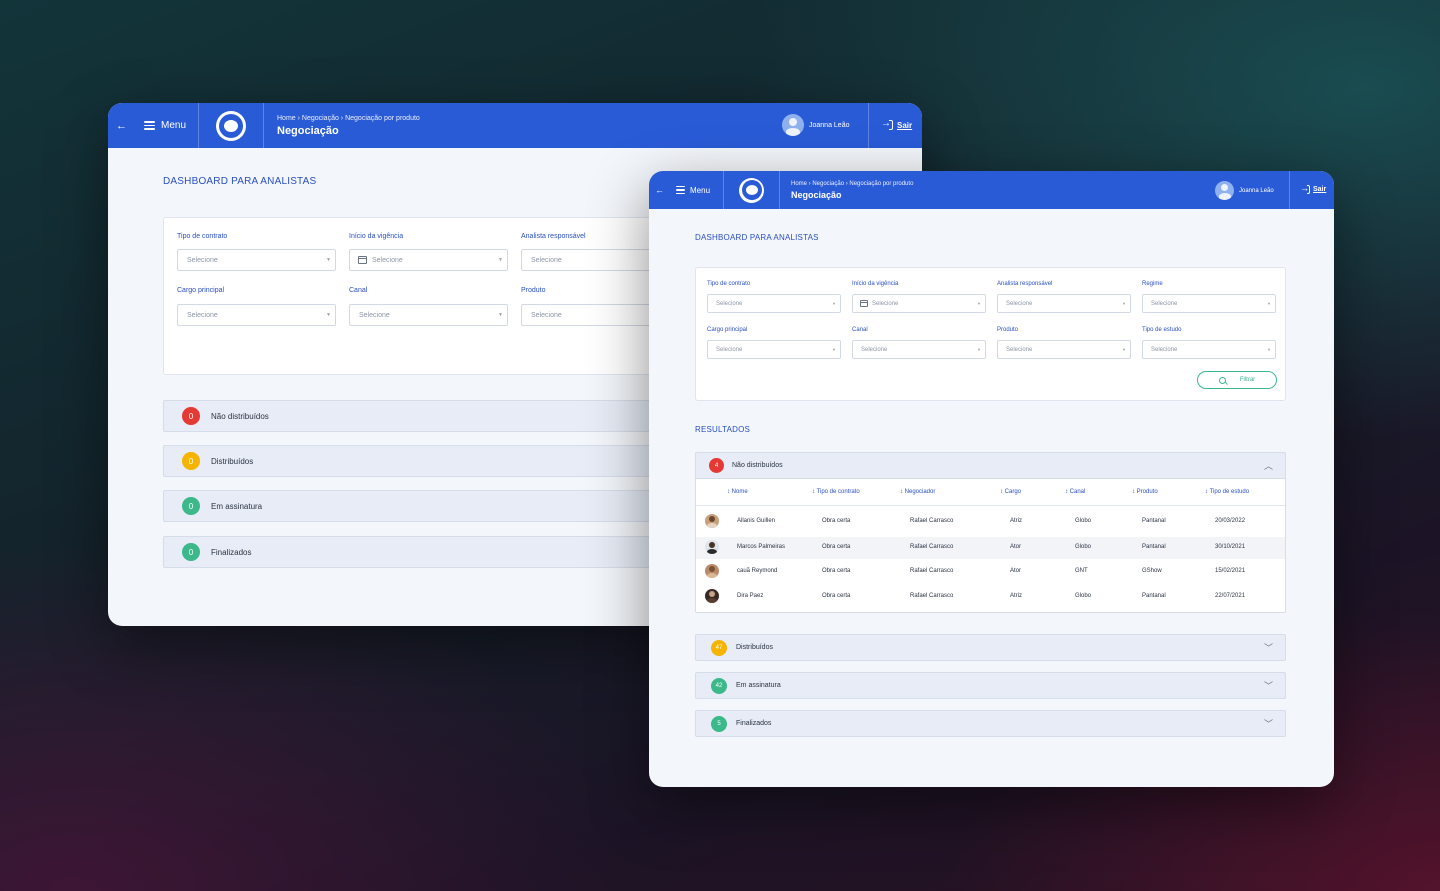  Describe the element at coordinates (1064, 303) in the screenshot. I see `select-analista: Selecione ▼` at that location.